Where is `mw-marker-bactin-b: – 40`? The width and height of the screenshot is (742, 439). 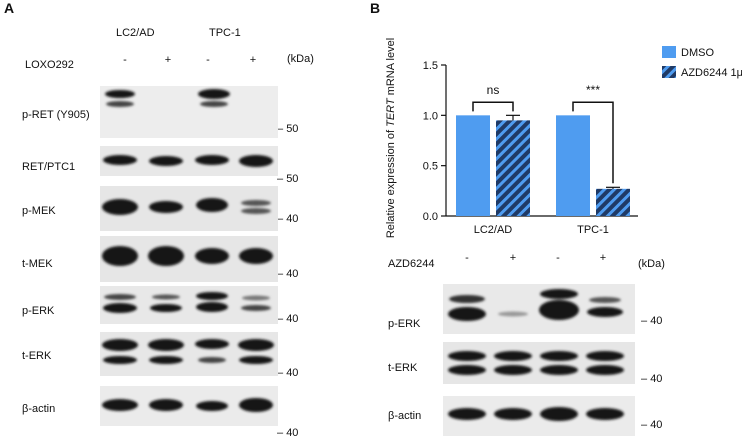 mw-marker-bactin-b: – 40 is located at coordinates (652, 425).